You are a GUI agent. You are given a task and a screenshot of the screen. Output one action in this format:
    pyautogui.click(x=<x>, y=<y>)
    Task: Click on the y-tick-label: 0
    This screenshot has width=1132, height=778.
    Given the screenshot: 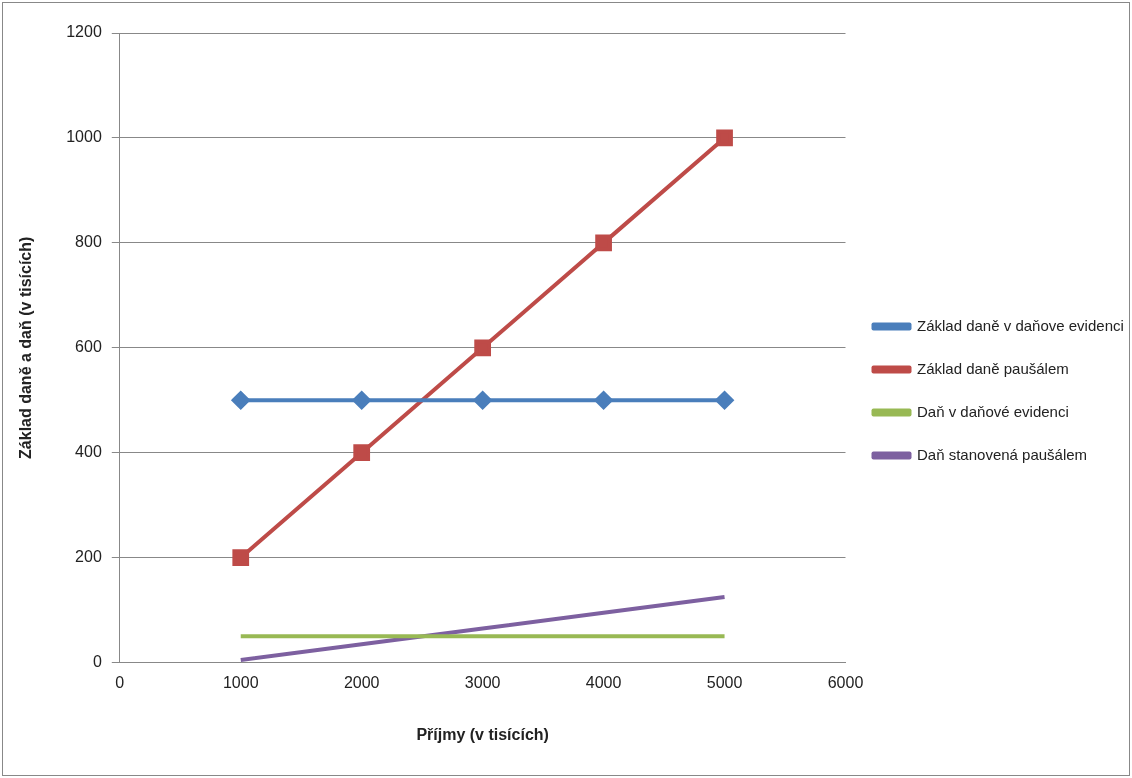 What is the action you would take?
    pyautogui.click(x=97, y=662)
    